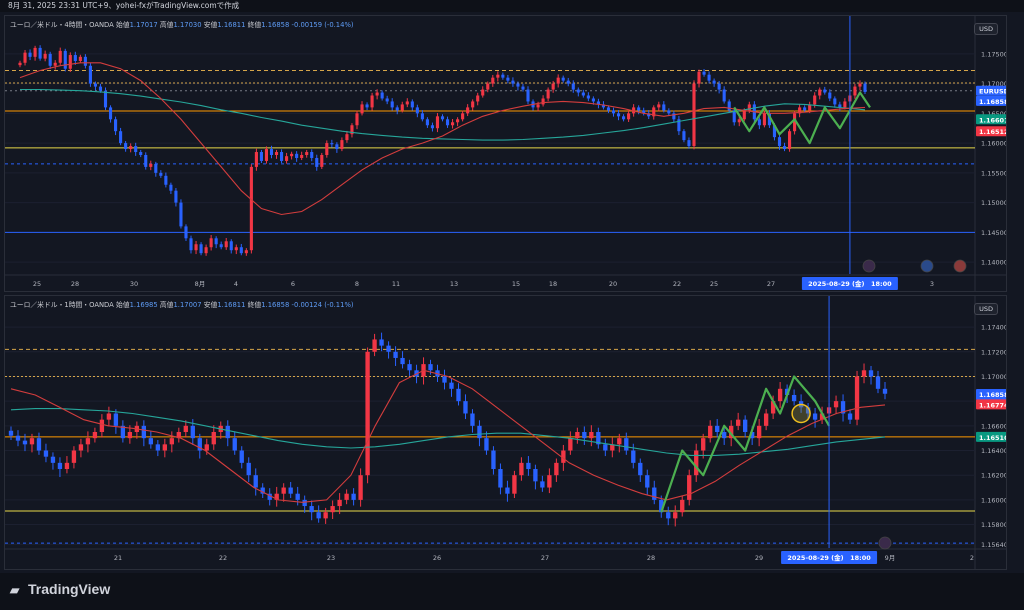 The image size is (1024, 610). What do you see at coordinates (553, 284) in the screenshot?
I see `x-tick-label: 18` at bounding box center [553, 284].